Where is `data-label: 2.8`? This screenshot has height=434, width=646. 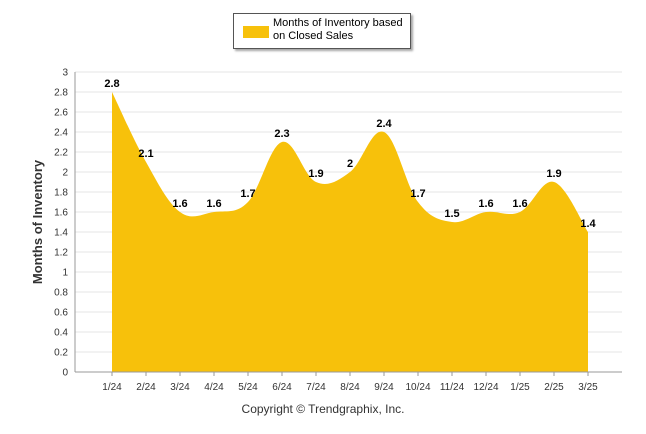 data-label: 2.8 is located at coordinates (111, 84).